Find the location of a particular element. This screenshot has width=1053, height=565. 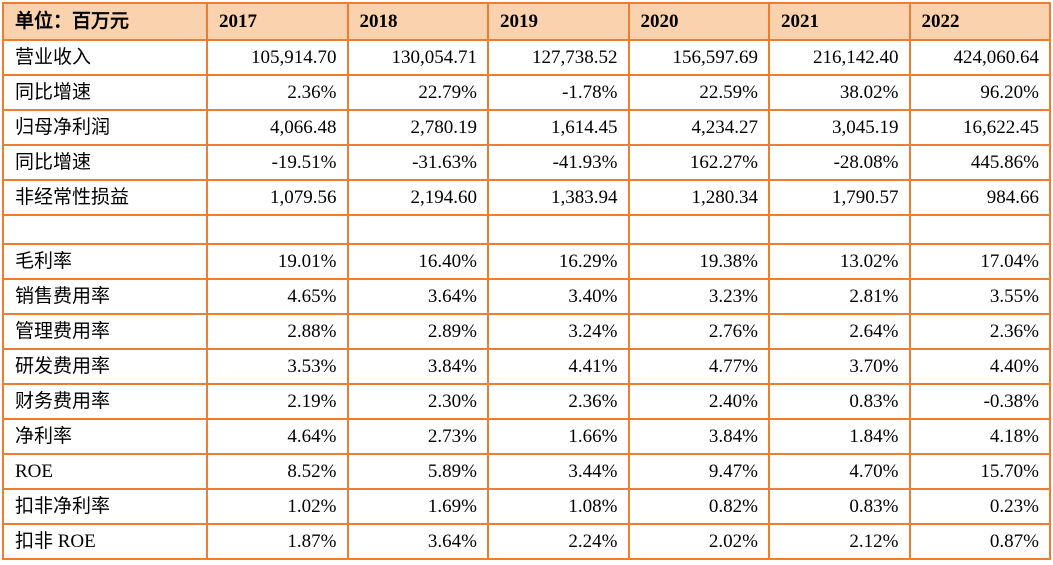

cell-value: -1.78% is located at coordinates (558, 92).